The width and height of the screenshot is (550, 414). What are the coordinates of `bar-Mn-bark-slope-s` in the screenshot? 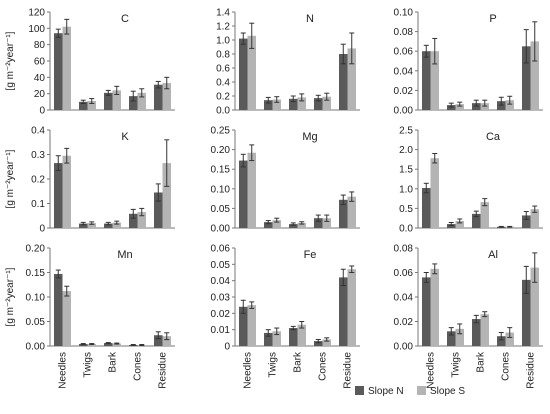 It's located at (116, 344).